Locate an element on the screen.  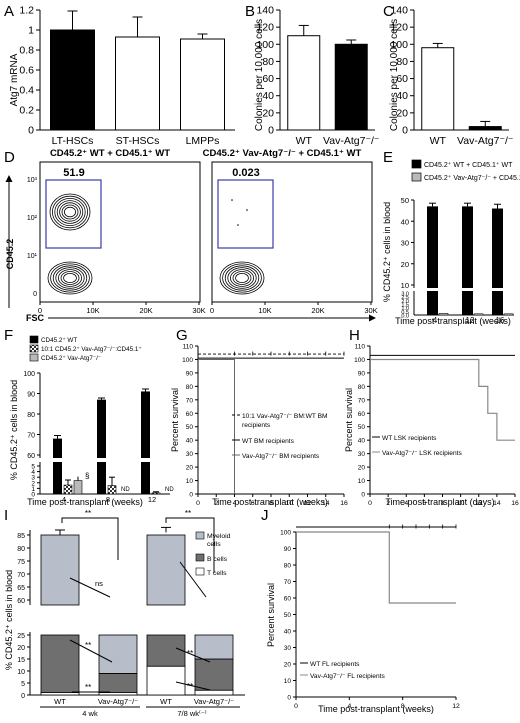
panel-e-ytick-label: 3.0 is located at coordinates (405, 295).